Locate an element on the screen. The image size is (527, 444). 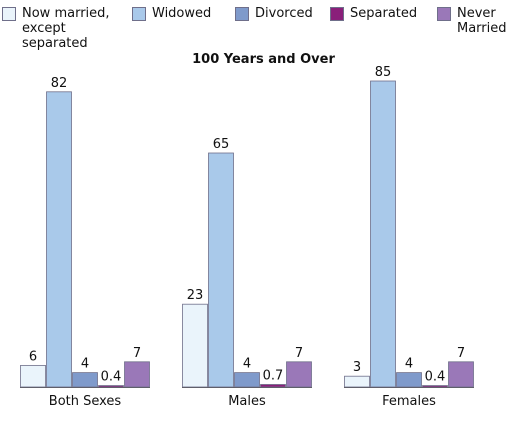
data-label-both-sexes-never-married: 7 is located at coordinates (137, 353).